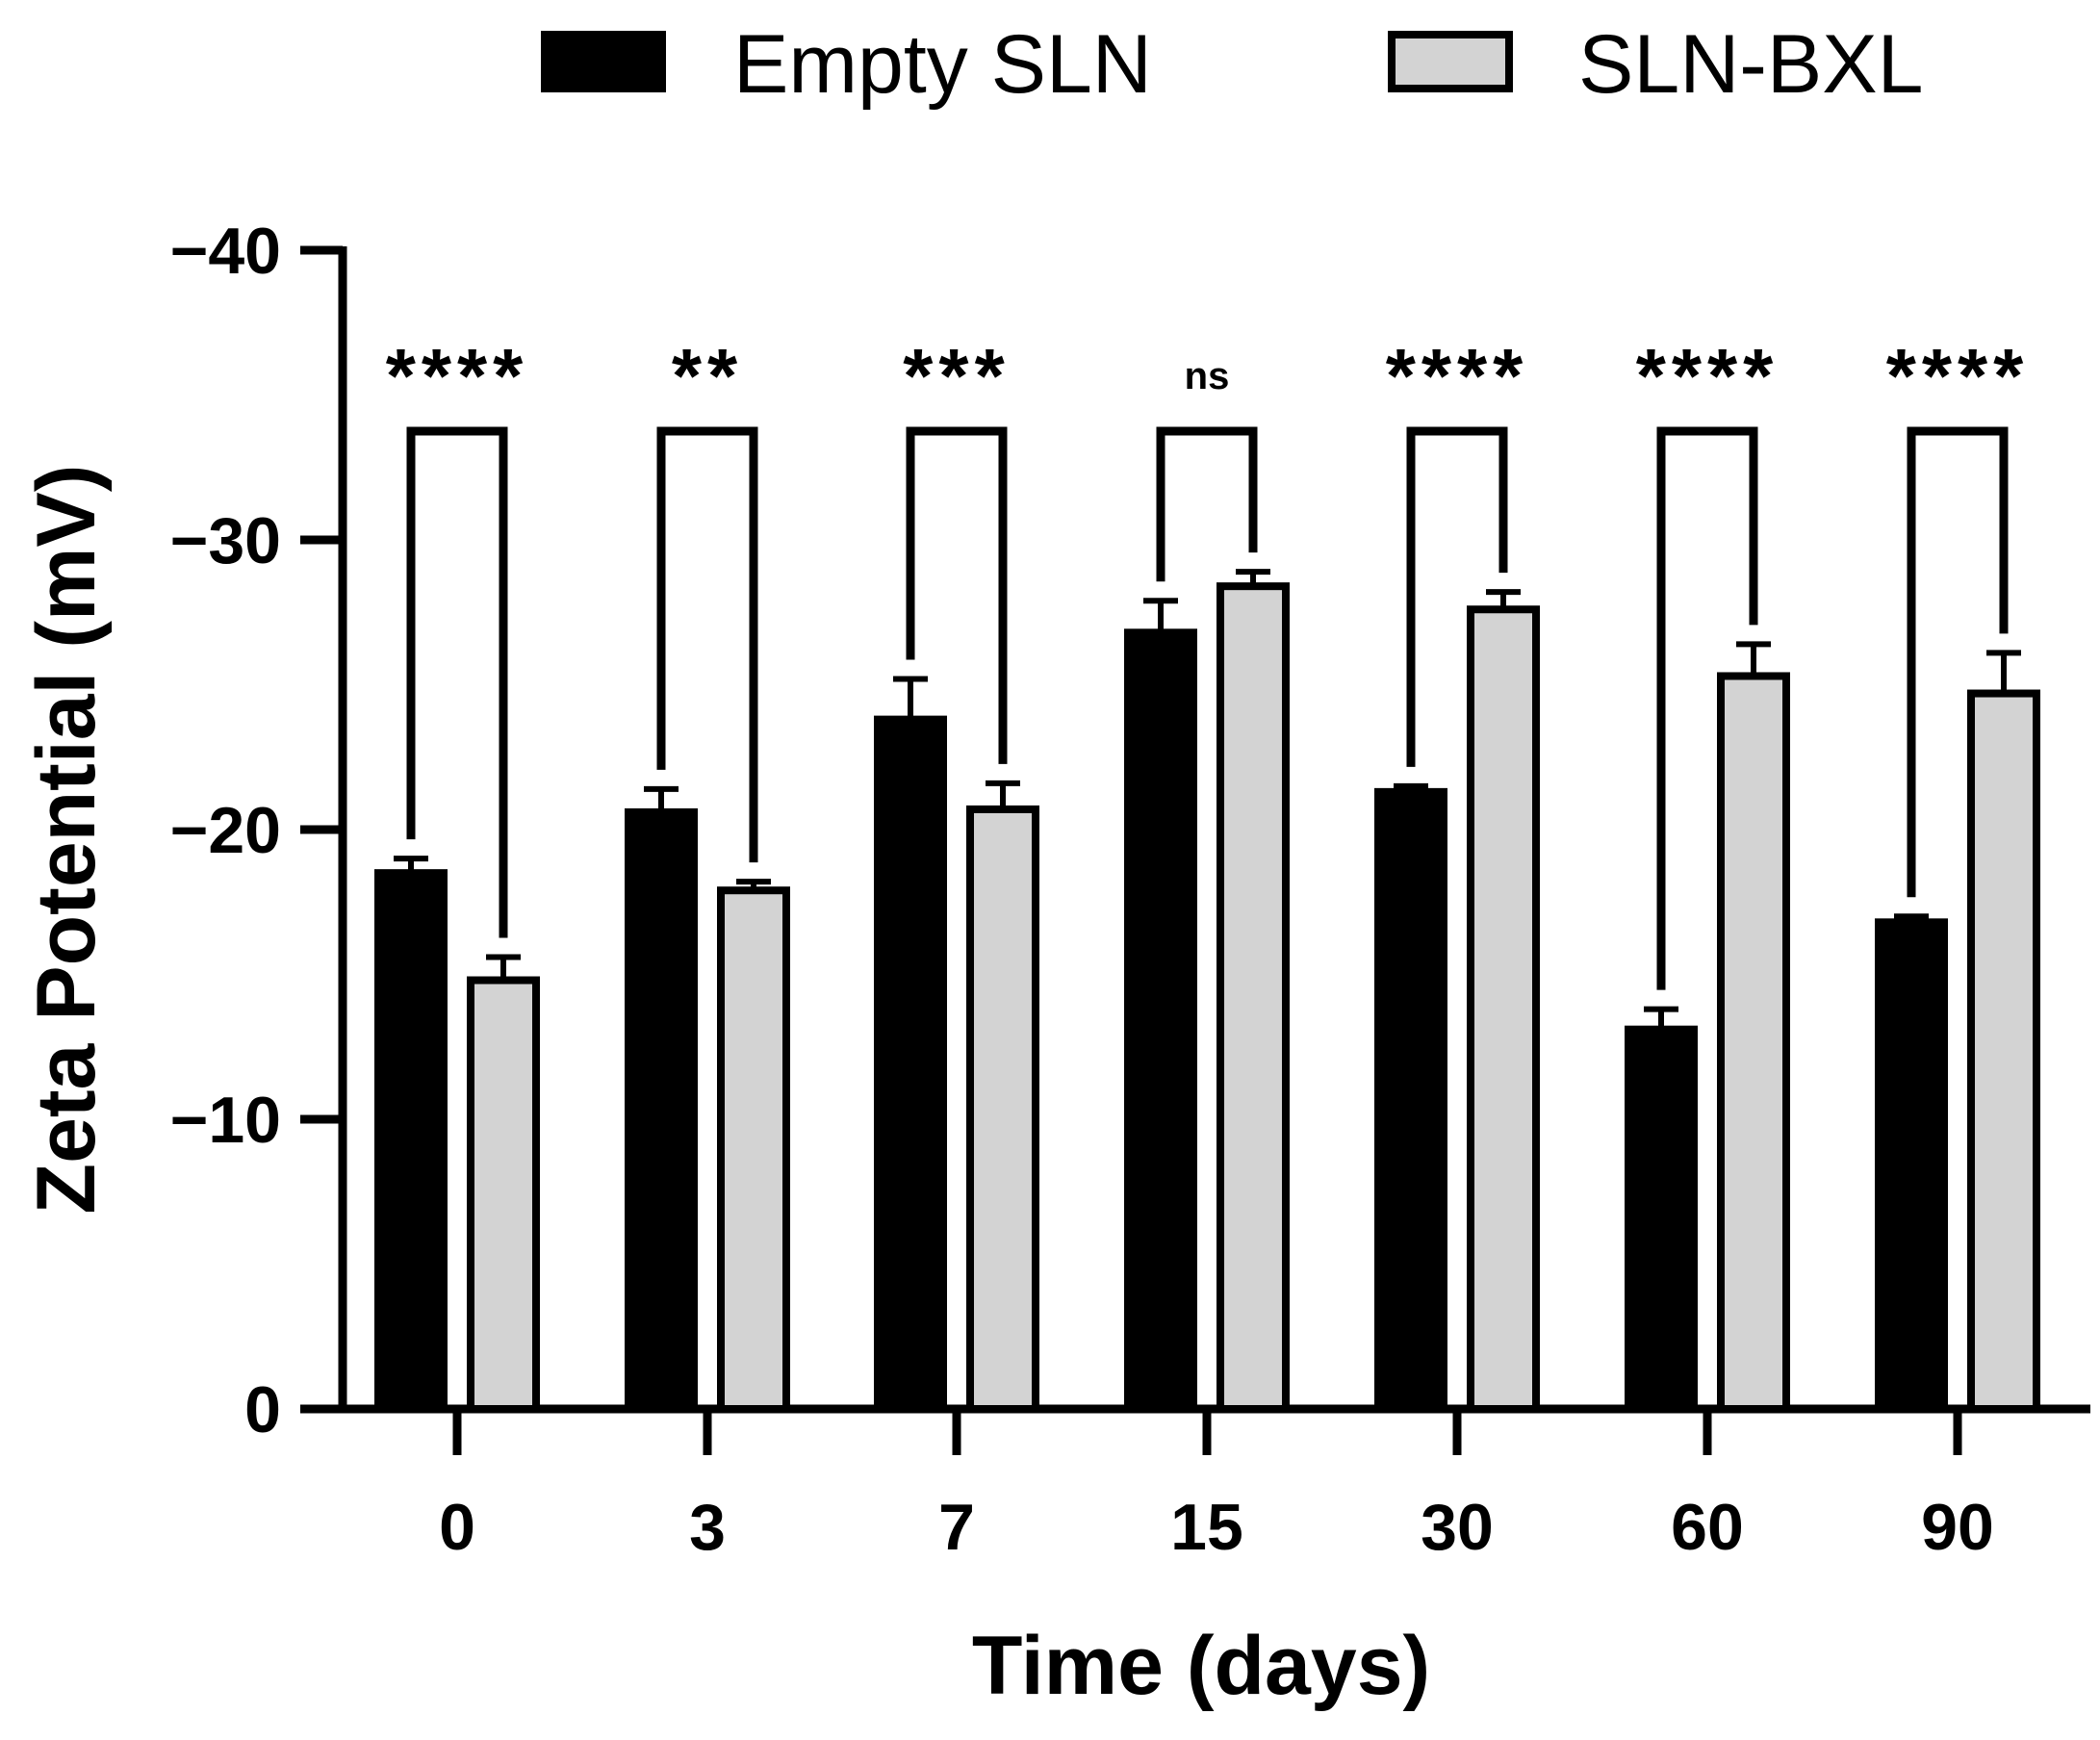  What do you see at coordinates (1457, 1527) in the screenshot?
I see `x-tick-label: 30` at bounding box center [1457, 1527].